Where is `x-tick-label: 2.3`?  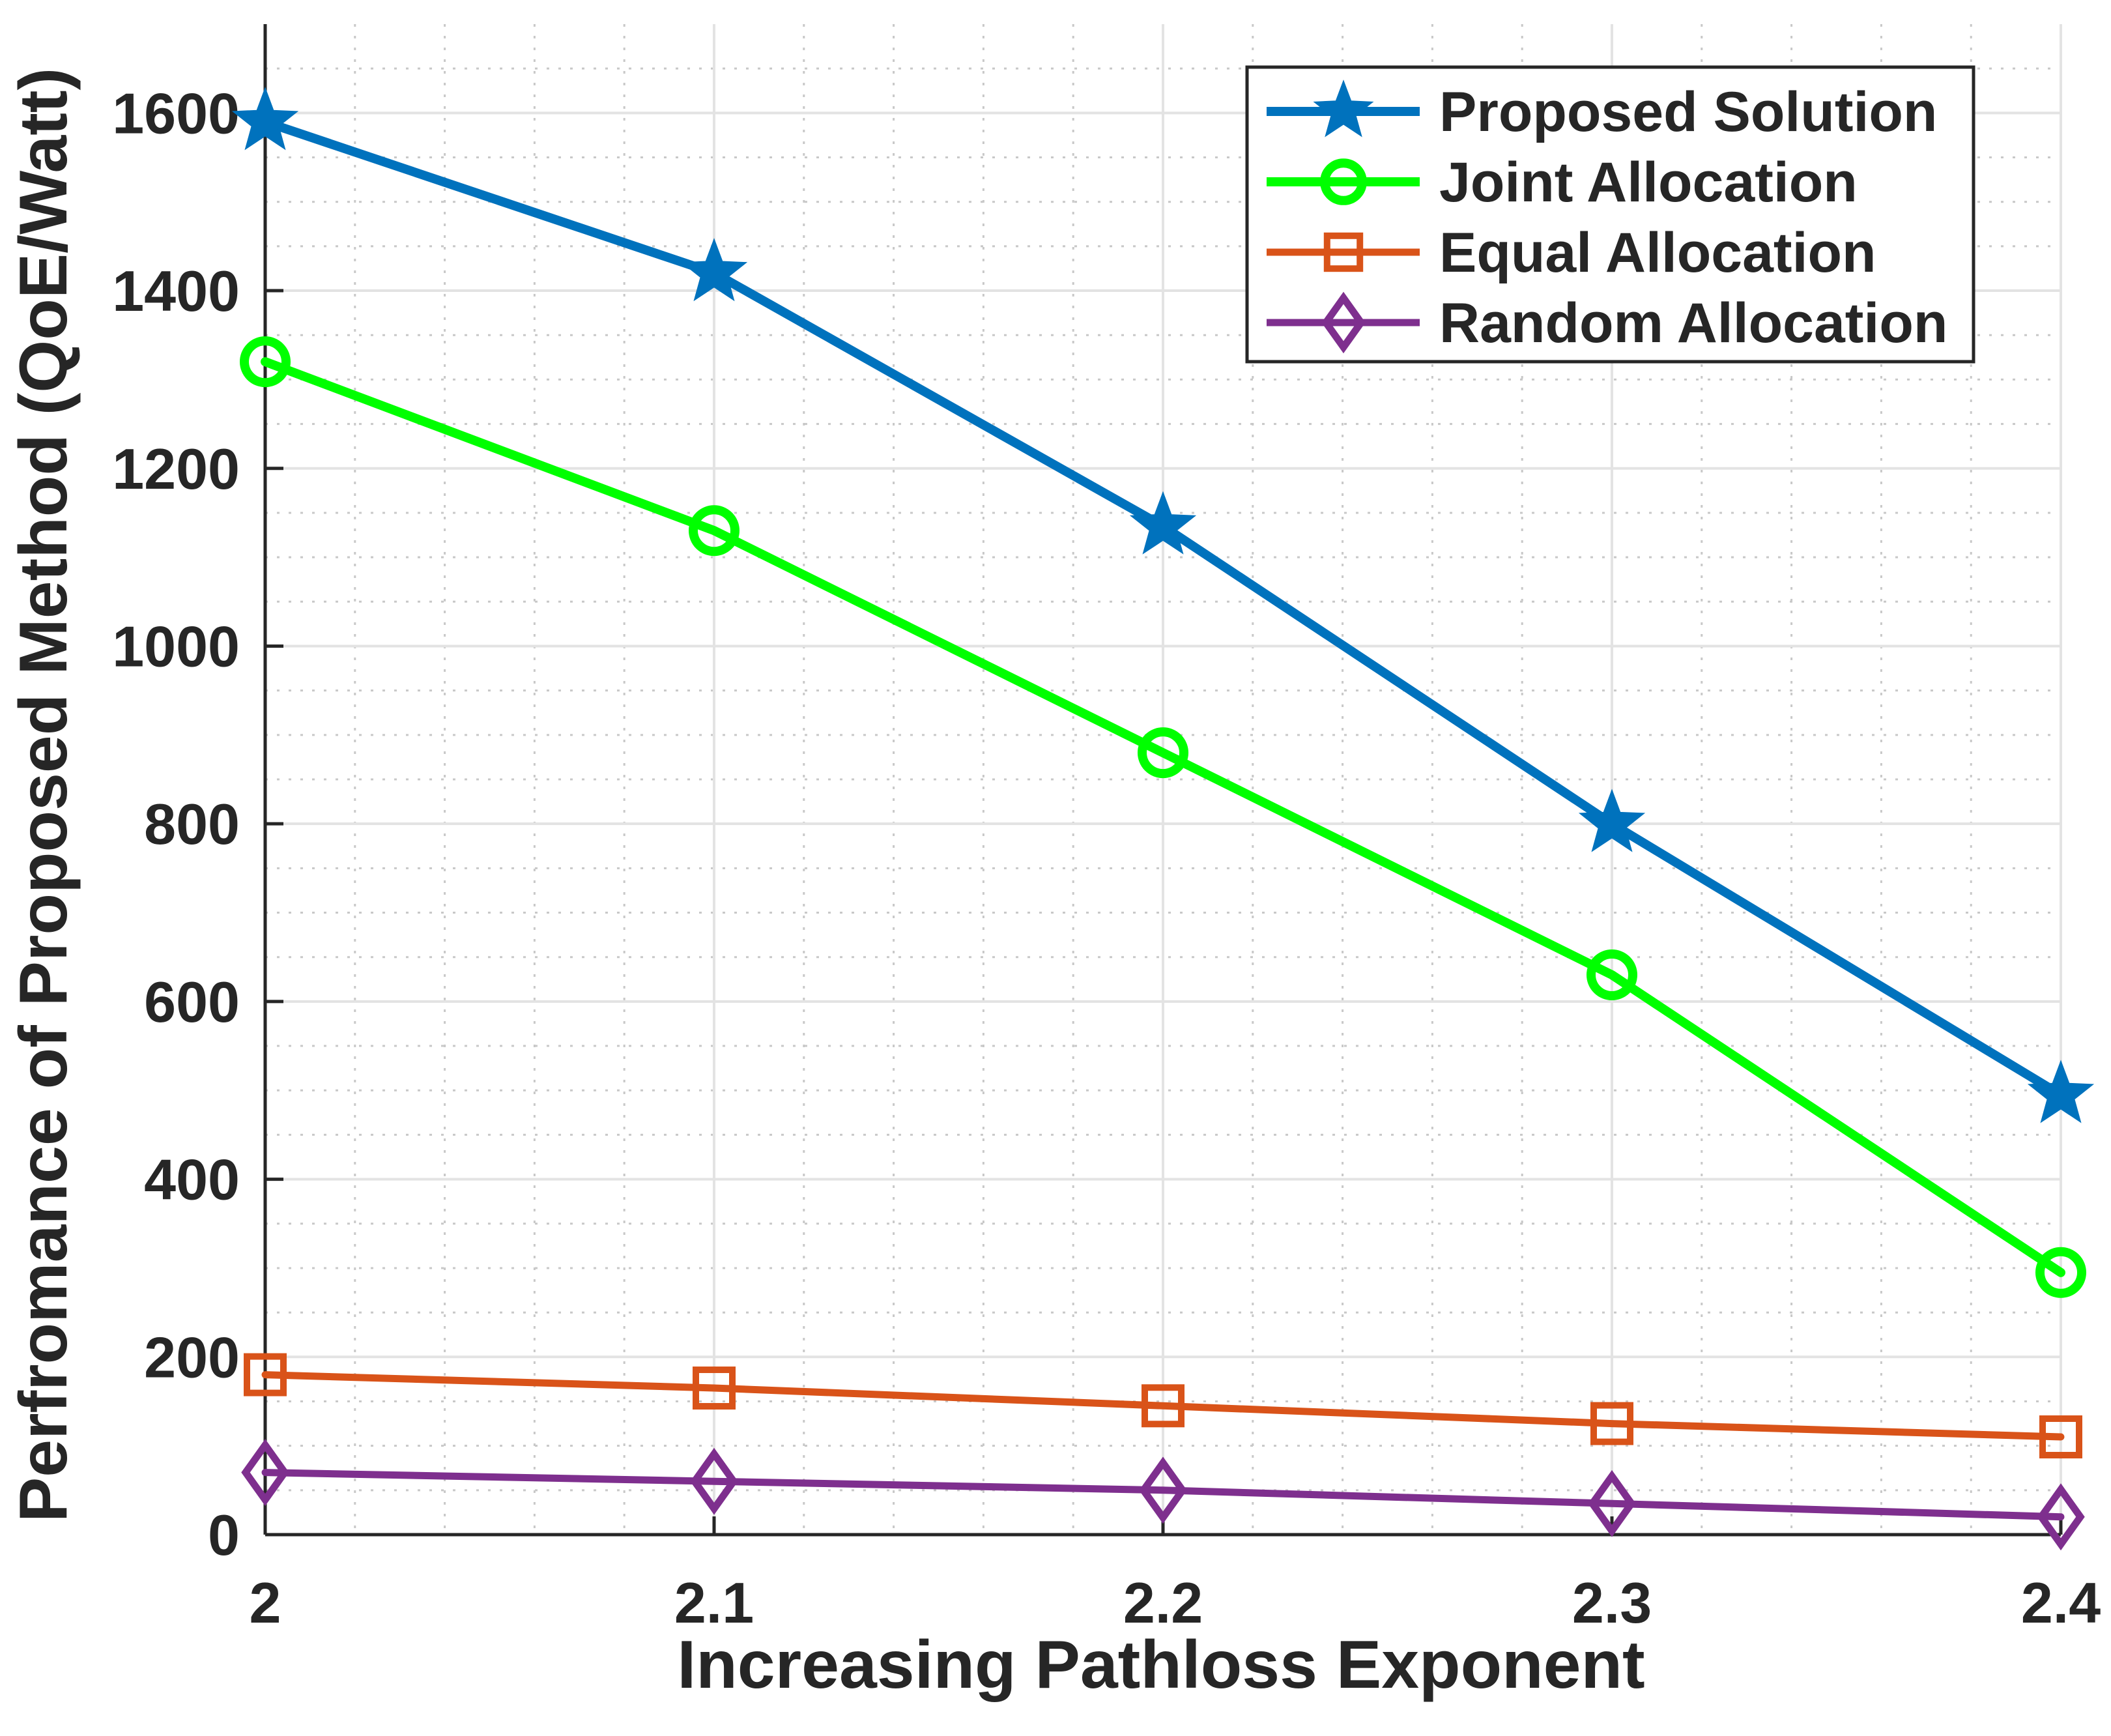 x-tick-label: 2.3 is located at coordinates (1612, 1602).